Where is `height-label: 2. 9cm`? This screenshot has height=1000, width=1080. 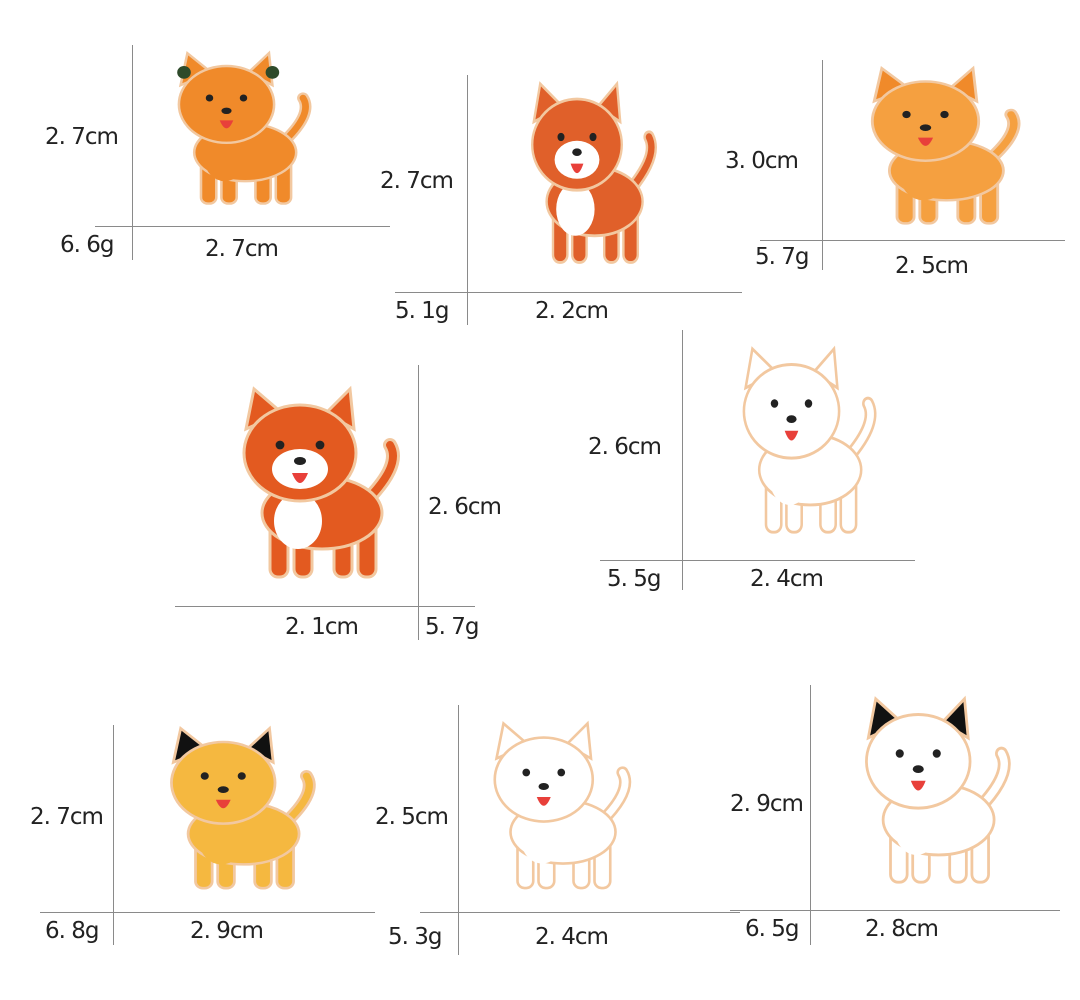
height-label: 2. 9cm is located at coordinates (767, 804).